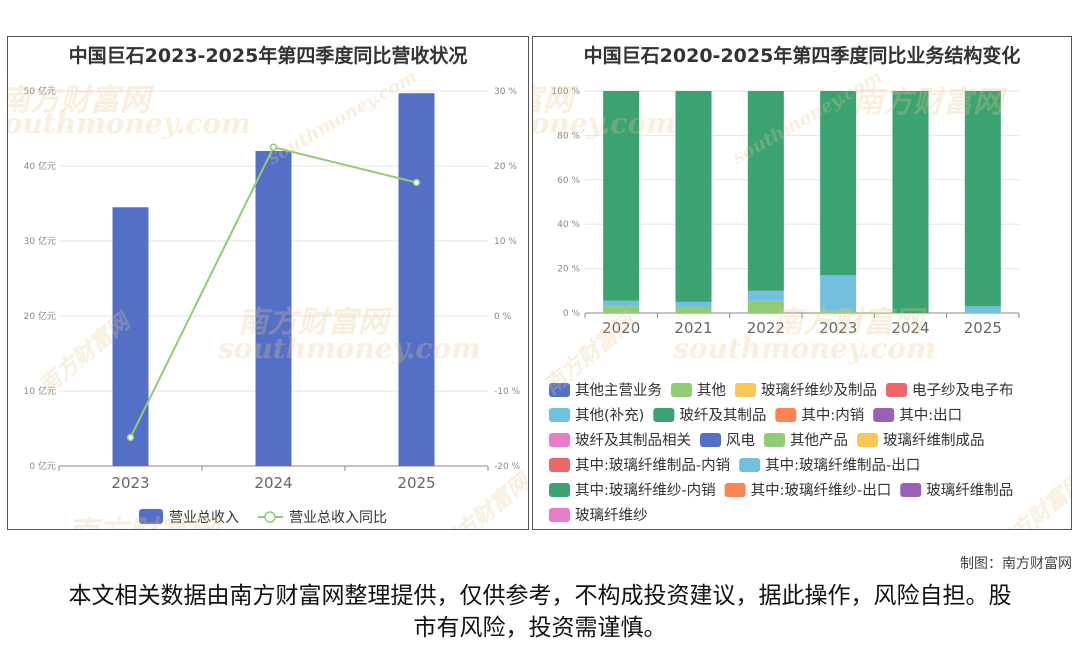  What do you see at coordinates (819, 390) in the screenshot?
I see `legend-label: 玻璃纤维纱及制品` at bounding box center [819, 390].